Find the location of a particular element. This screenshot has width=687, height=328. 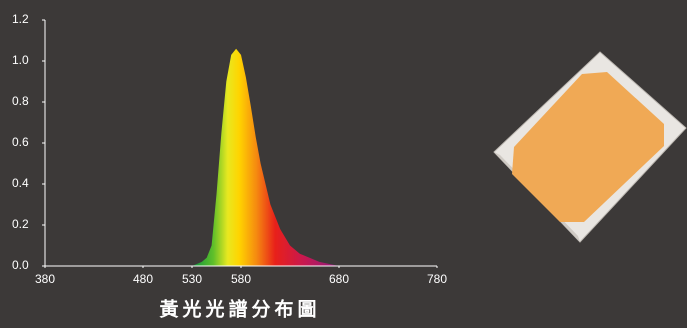

y-tick-label: 0.8 is located at coordinates (20, 101).